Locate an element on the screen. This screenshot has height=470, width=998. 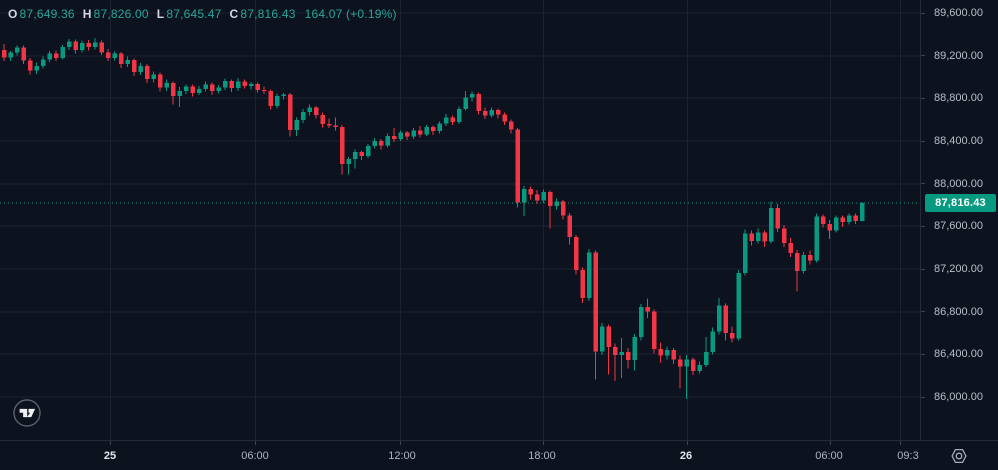
price-axis-label: 86,800.00 is located at coordinates (958, 311).